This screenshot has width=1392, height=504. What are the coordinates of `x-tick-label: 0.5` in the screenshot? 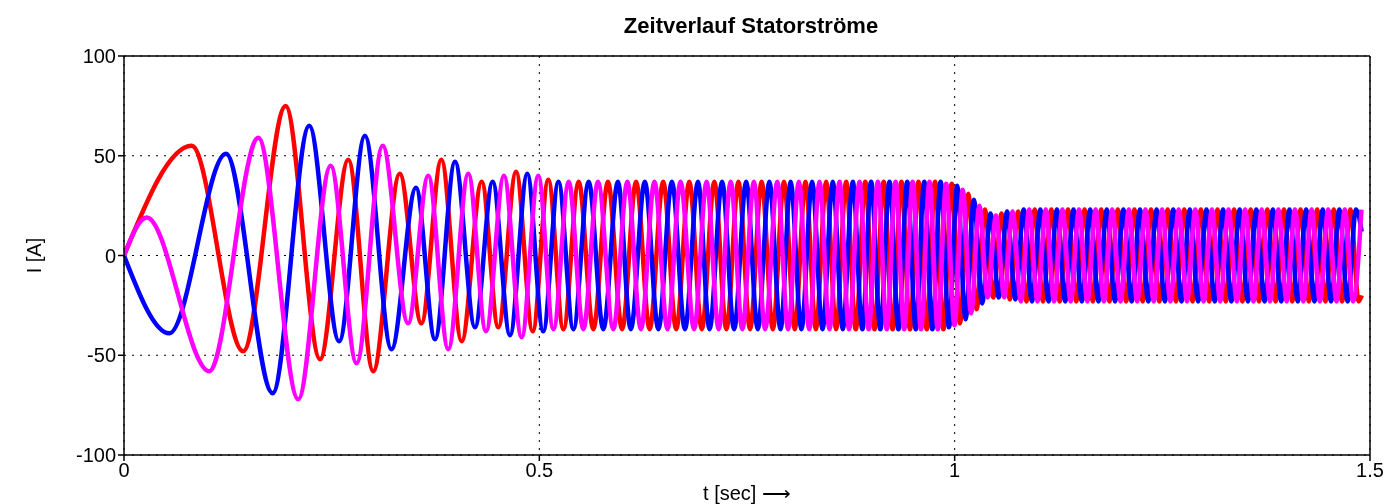 It's located at (539, 470).